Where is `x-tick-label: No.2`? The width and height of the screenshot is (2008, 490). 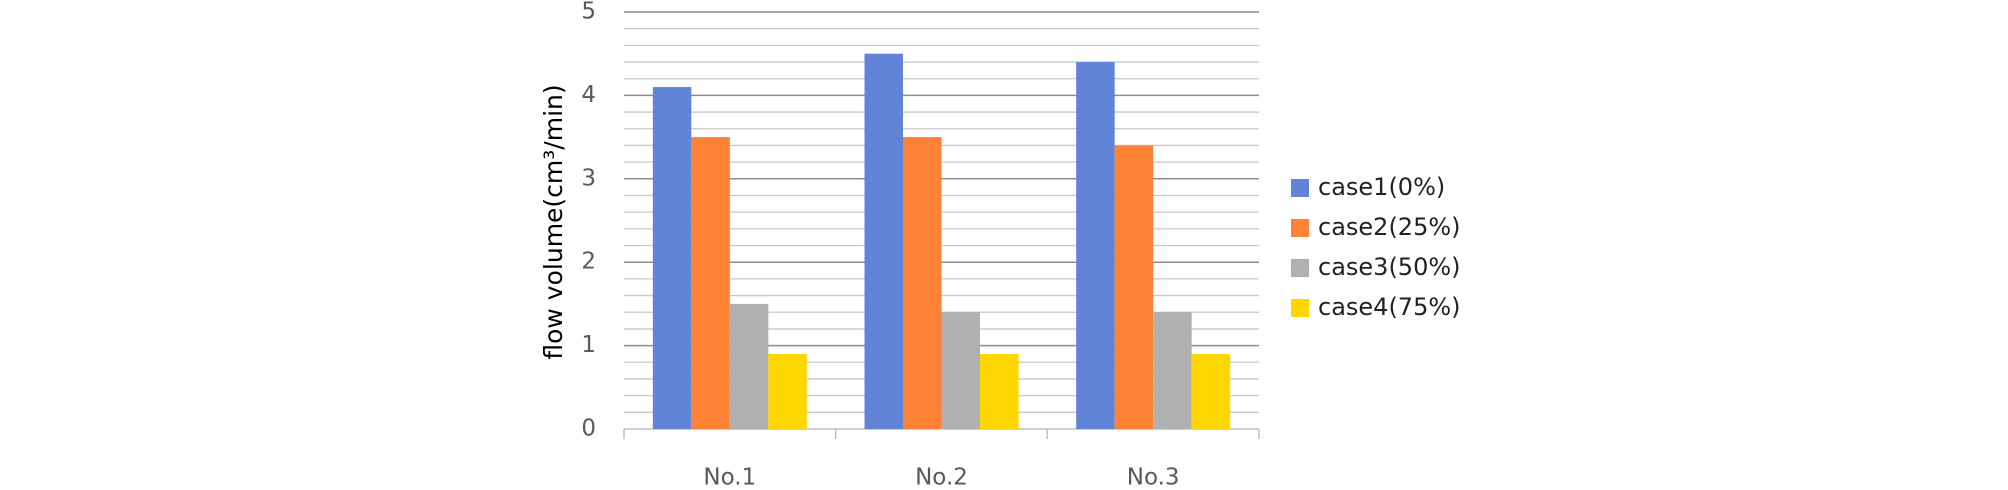 x-tick-label: No.2 is located at coordinates (941, 477).